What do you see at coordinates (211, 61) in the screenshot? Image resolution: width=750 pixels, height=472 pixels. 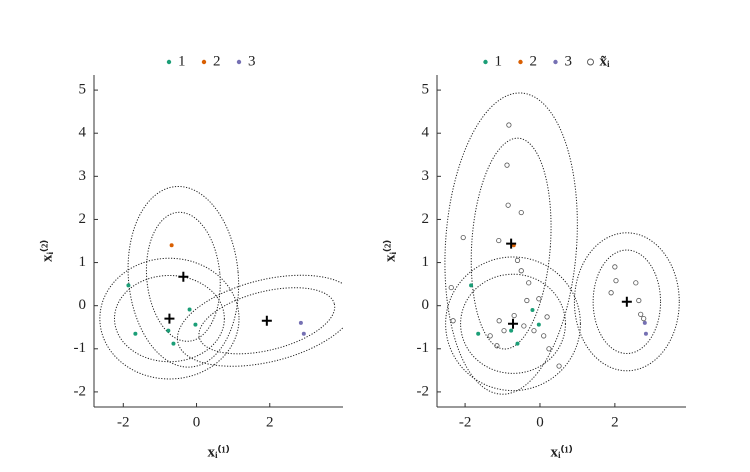 I see `legend: 1 2 3` at bounding box center [211, 61].